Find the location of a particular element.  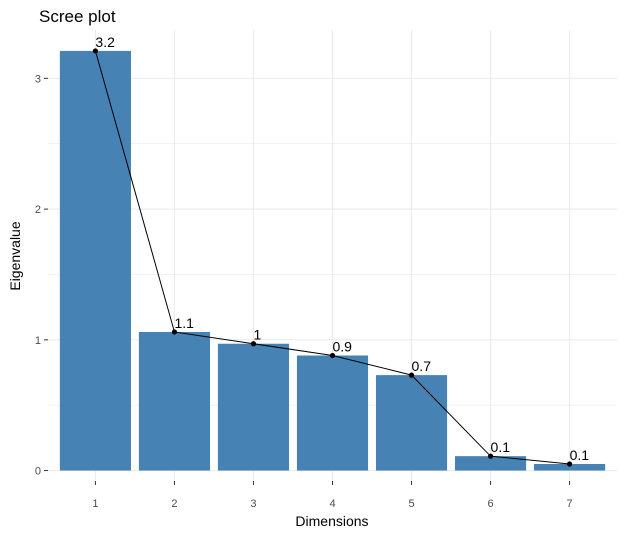

data-label: 0.7 is located at coordinates (422, 366).